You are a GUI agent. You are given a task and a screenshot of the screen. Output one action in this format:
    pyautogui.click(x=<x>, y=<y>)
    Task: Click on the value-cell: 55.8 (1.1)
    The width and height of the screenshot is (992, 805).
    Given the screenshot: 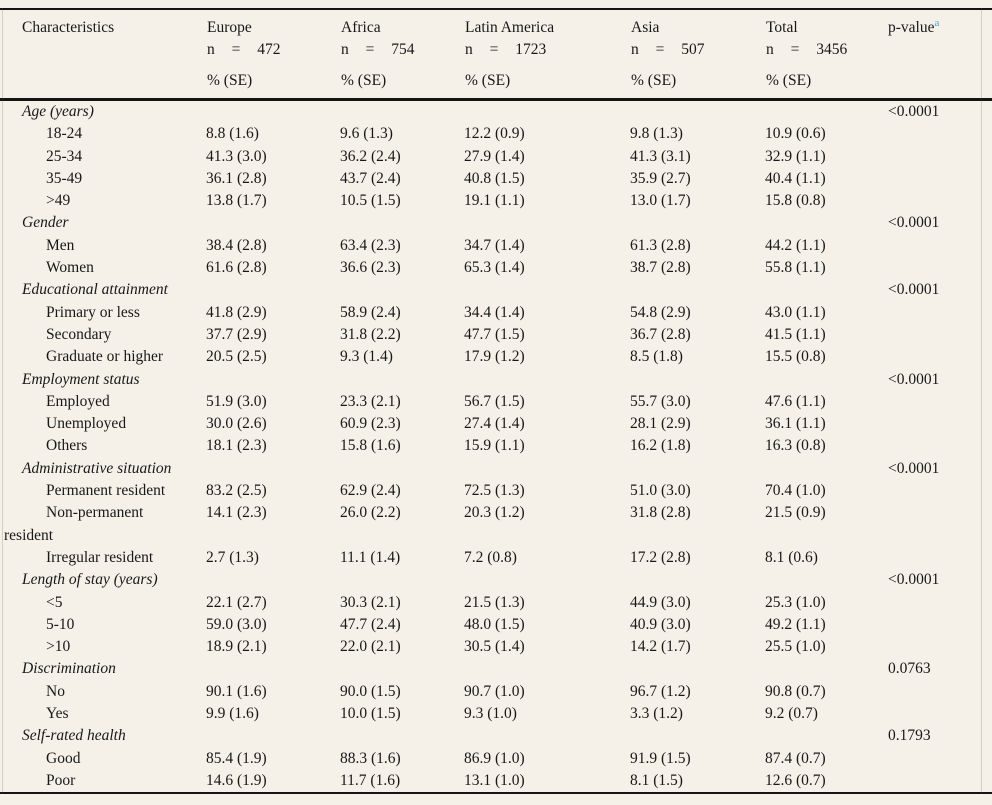 What is the action you would take?
    pyautogui.click(x=795, y=268)
    